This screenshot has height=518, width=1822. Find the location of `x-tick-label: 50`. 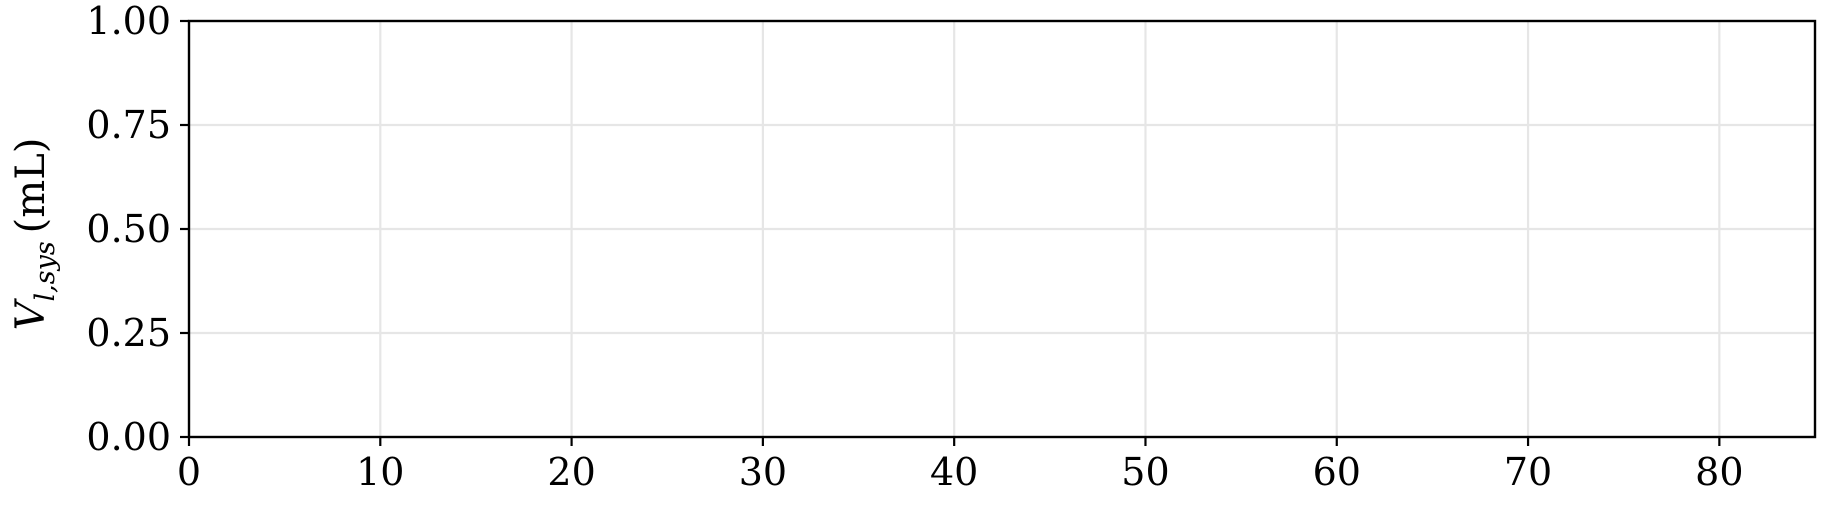

x-tick-label: 50 is located at coordinates (1145, 472).